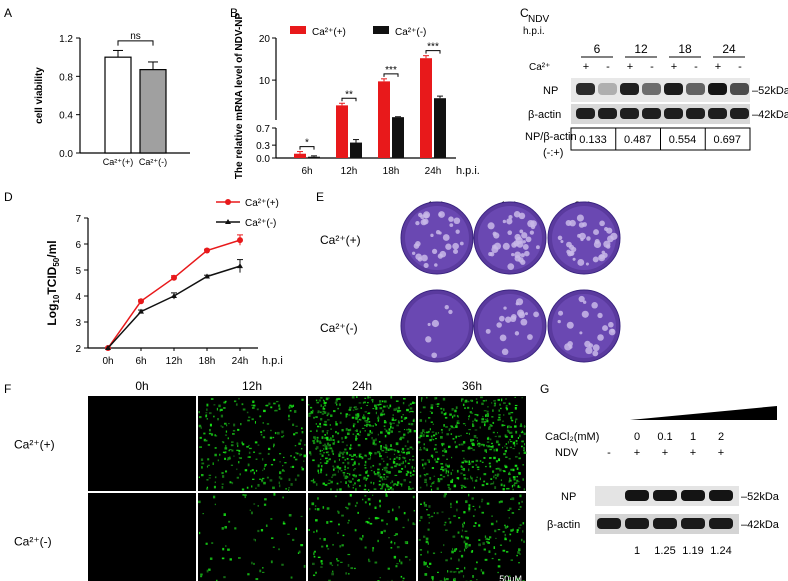  Describe the element at coordinates (78, 271) in the screenshot. I see `y-tick-label: 5` at that location.